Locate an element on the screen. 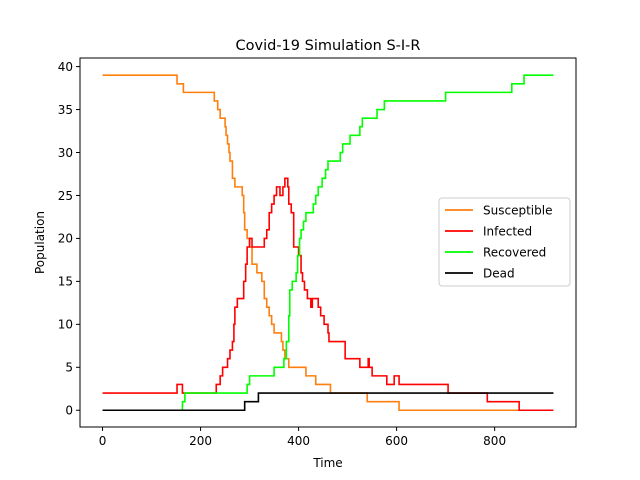  x-axis-ticks: 0 200 400 600 800 is located at coordinates (302, 437).